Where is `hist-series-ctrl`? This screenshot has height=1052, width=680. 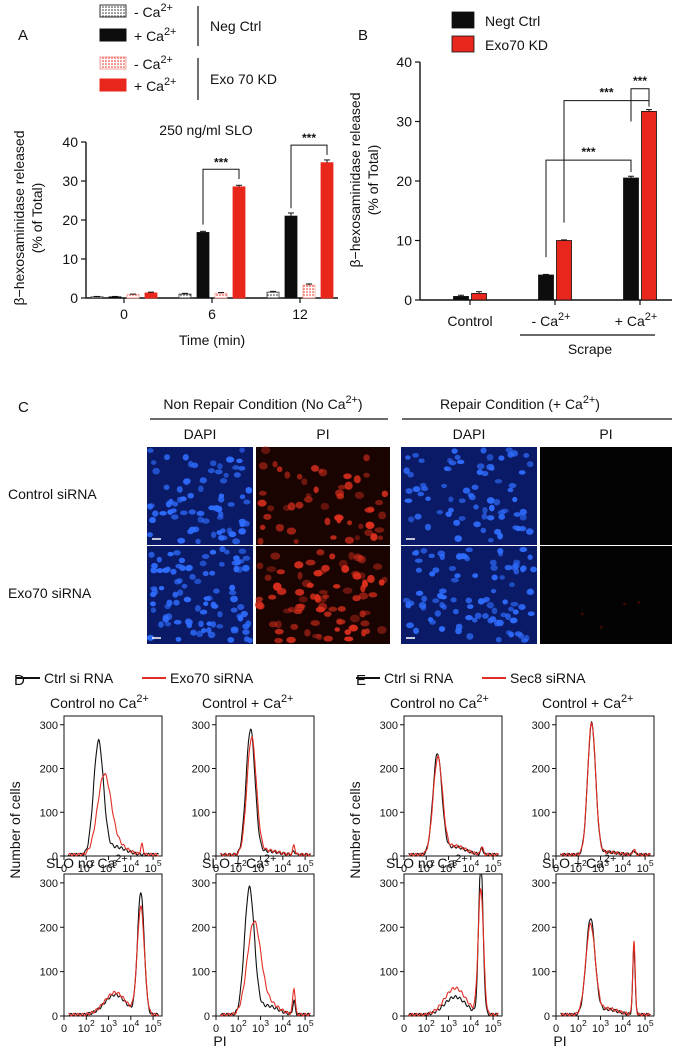 hist-series-ctrl is located at coordinates (453, 945).